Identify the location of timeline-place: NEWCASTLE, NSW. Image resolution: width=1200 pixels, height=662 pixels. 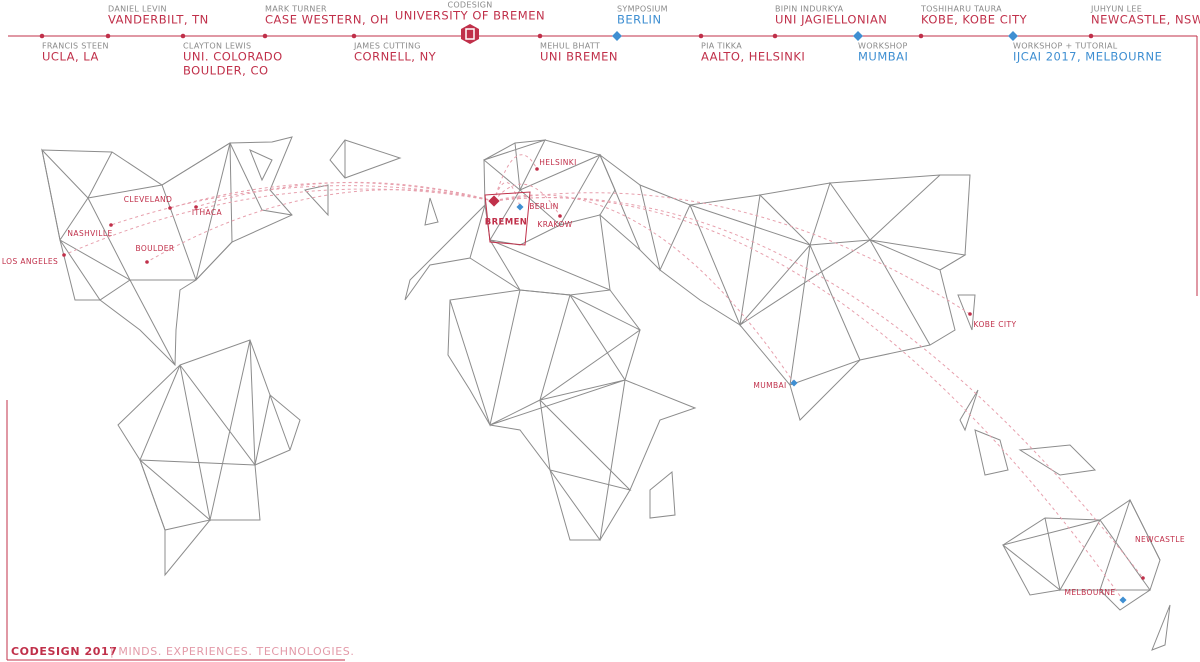
(1145, 20).